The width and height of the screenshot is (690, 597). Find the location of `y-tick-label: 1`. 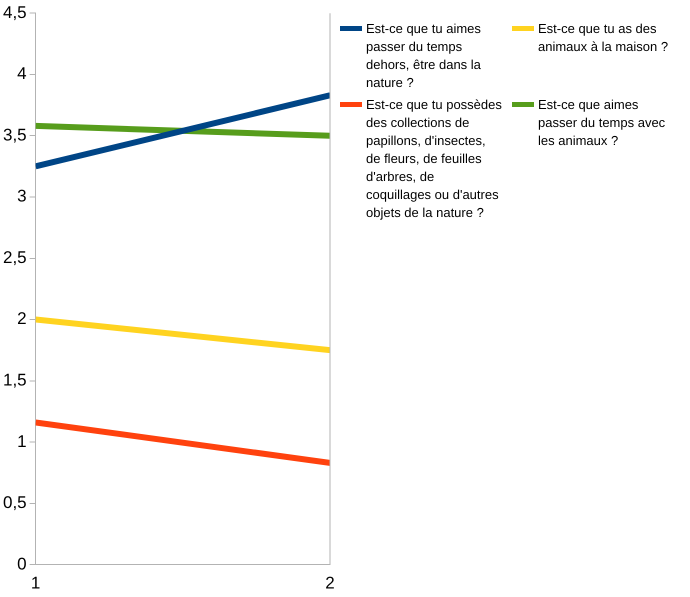

y-tick-label: 1 is located at coordinates (22, 441).